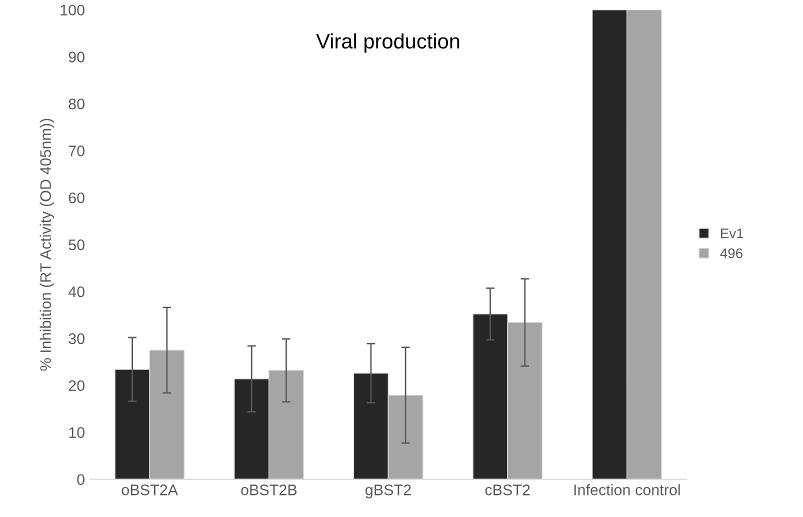 The height and width of the screenshot is (517, 803). I want to click on y-tick-label: 100, so click(72, 10).